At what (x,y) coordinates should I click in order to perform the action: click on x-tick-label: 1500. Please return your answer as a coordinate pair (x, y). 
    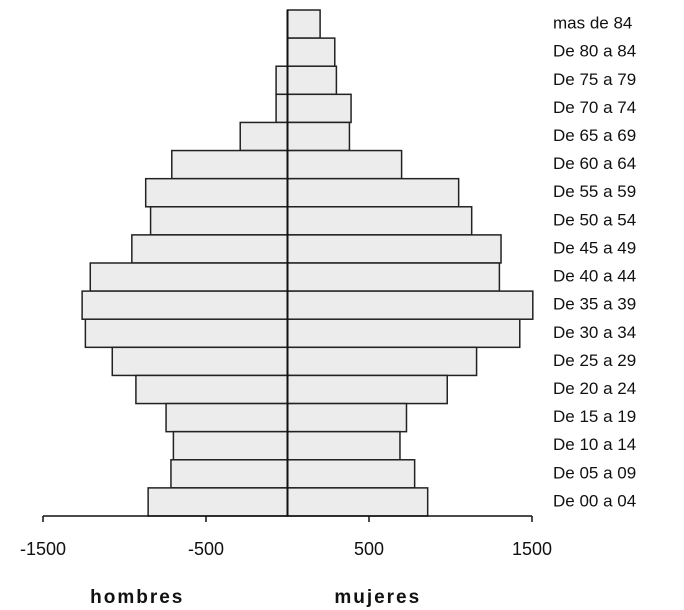
    Looking at the image, I should click on (532, 549).